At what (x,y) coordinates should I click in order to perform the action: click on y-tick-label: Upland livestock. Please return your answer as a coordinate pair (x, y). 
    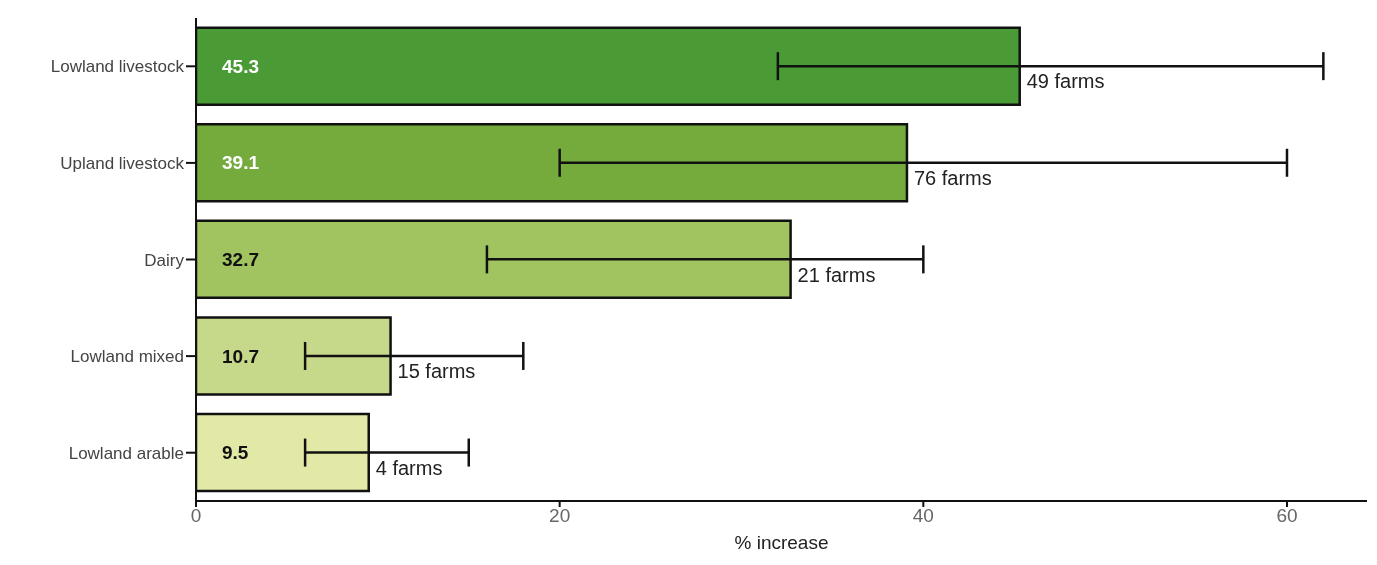
    Looking at the image, I should click on (122, 163).